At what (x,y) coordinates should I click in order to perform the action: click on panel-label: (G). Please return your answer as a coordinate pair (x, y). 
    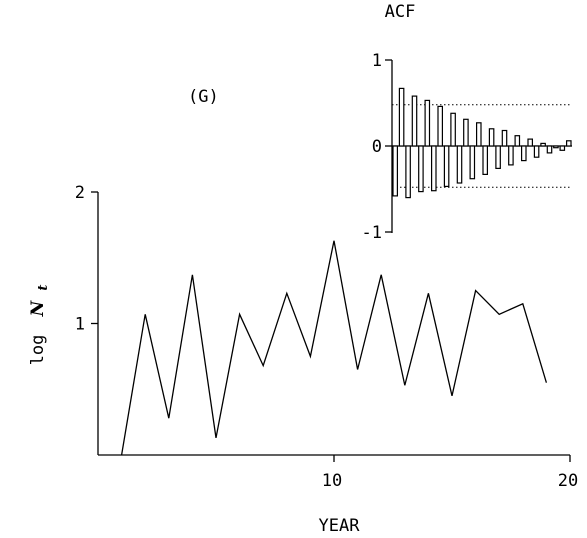
    Looking at the image, I should click on (203, 97).